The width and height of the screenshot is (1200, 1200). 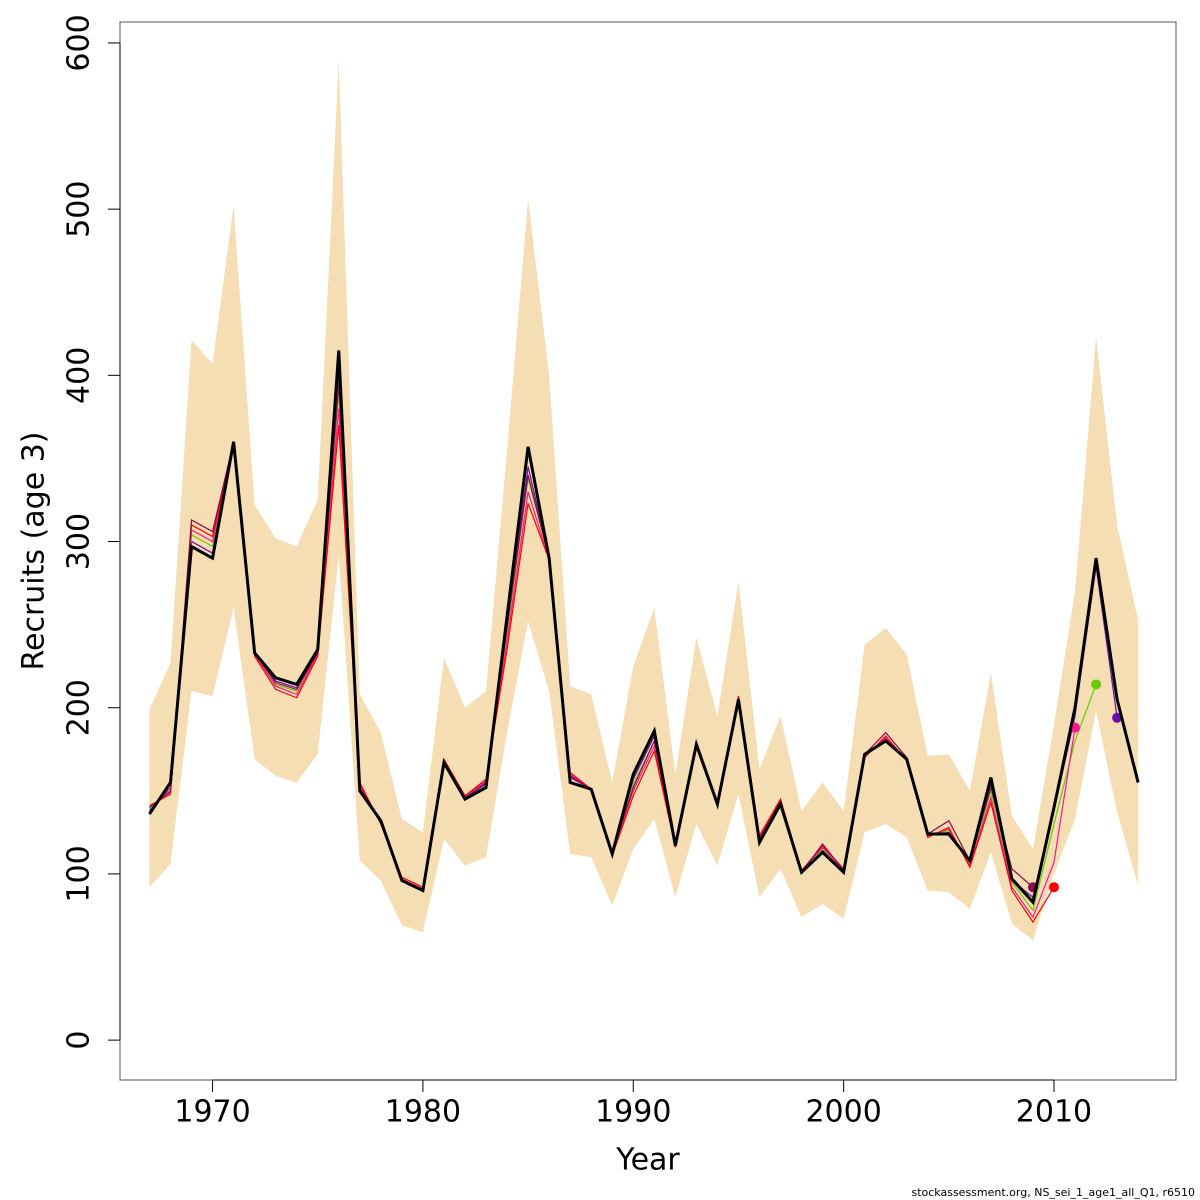 What do you see at coordinates (79, 375) in the screenshot?
I see `y-tick-label: 400` at bounding box center [79, 375].